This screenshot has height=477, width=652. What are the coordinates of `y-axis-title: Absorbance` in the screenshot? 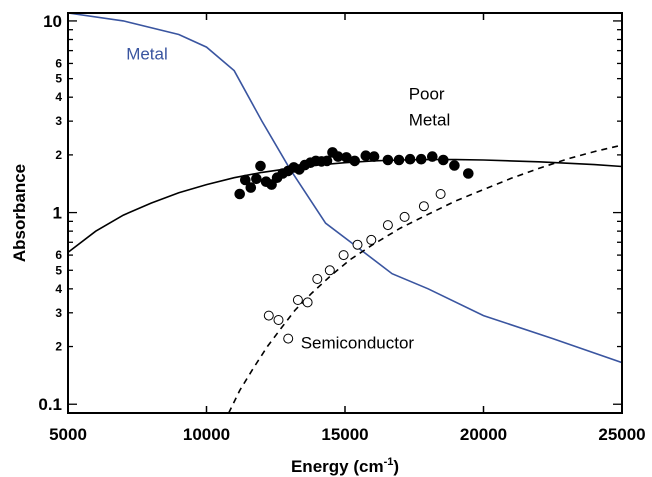 It's located at (19, 213).